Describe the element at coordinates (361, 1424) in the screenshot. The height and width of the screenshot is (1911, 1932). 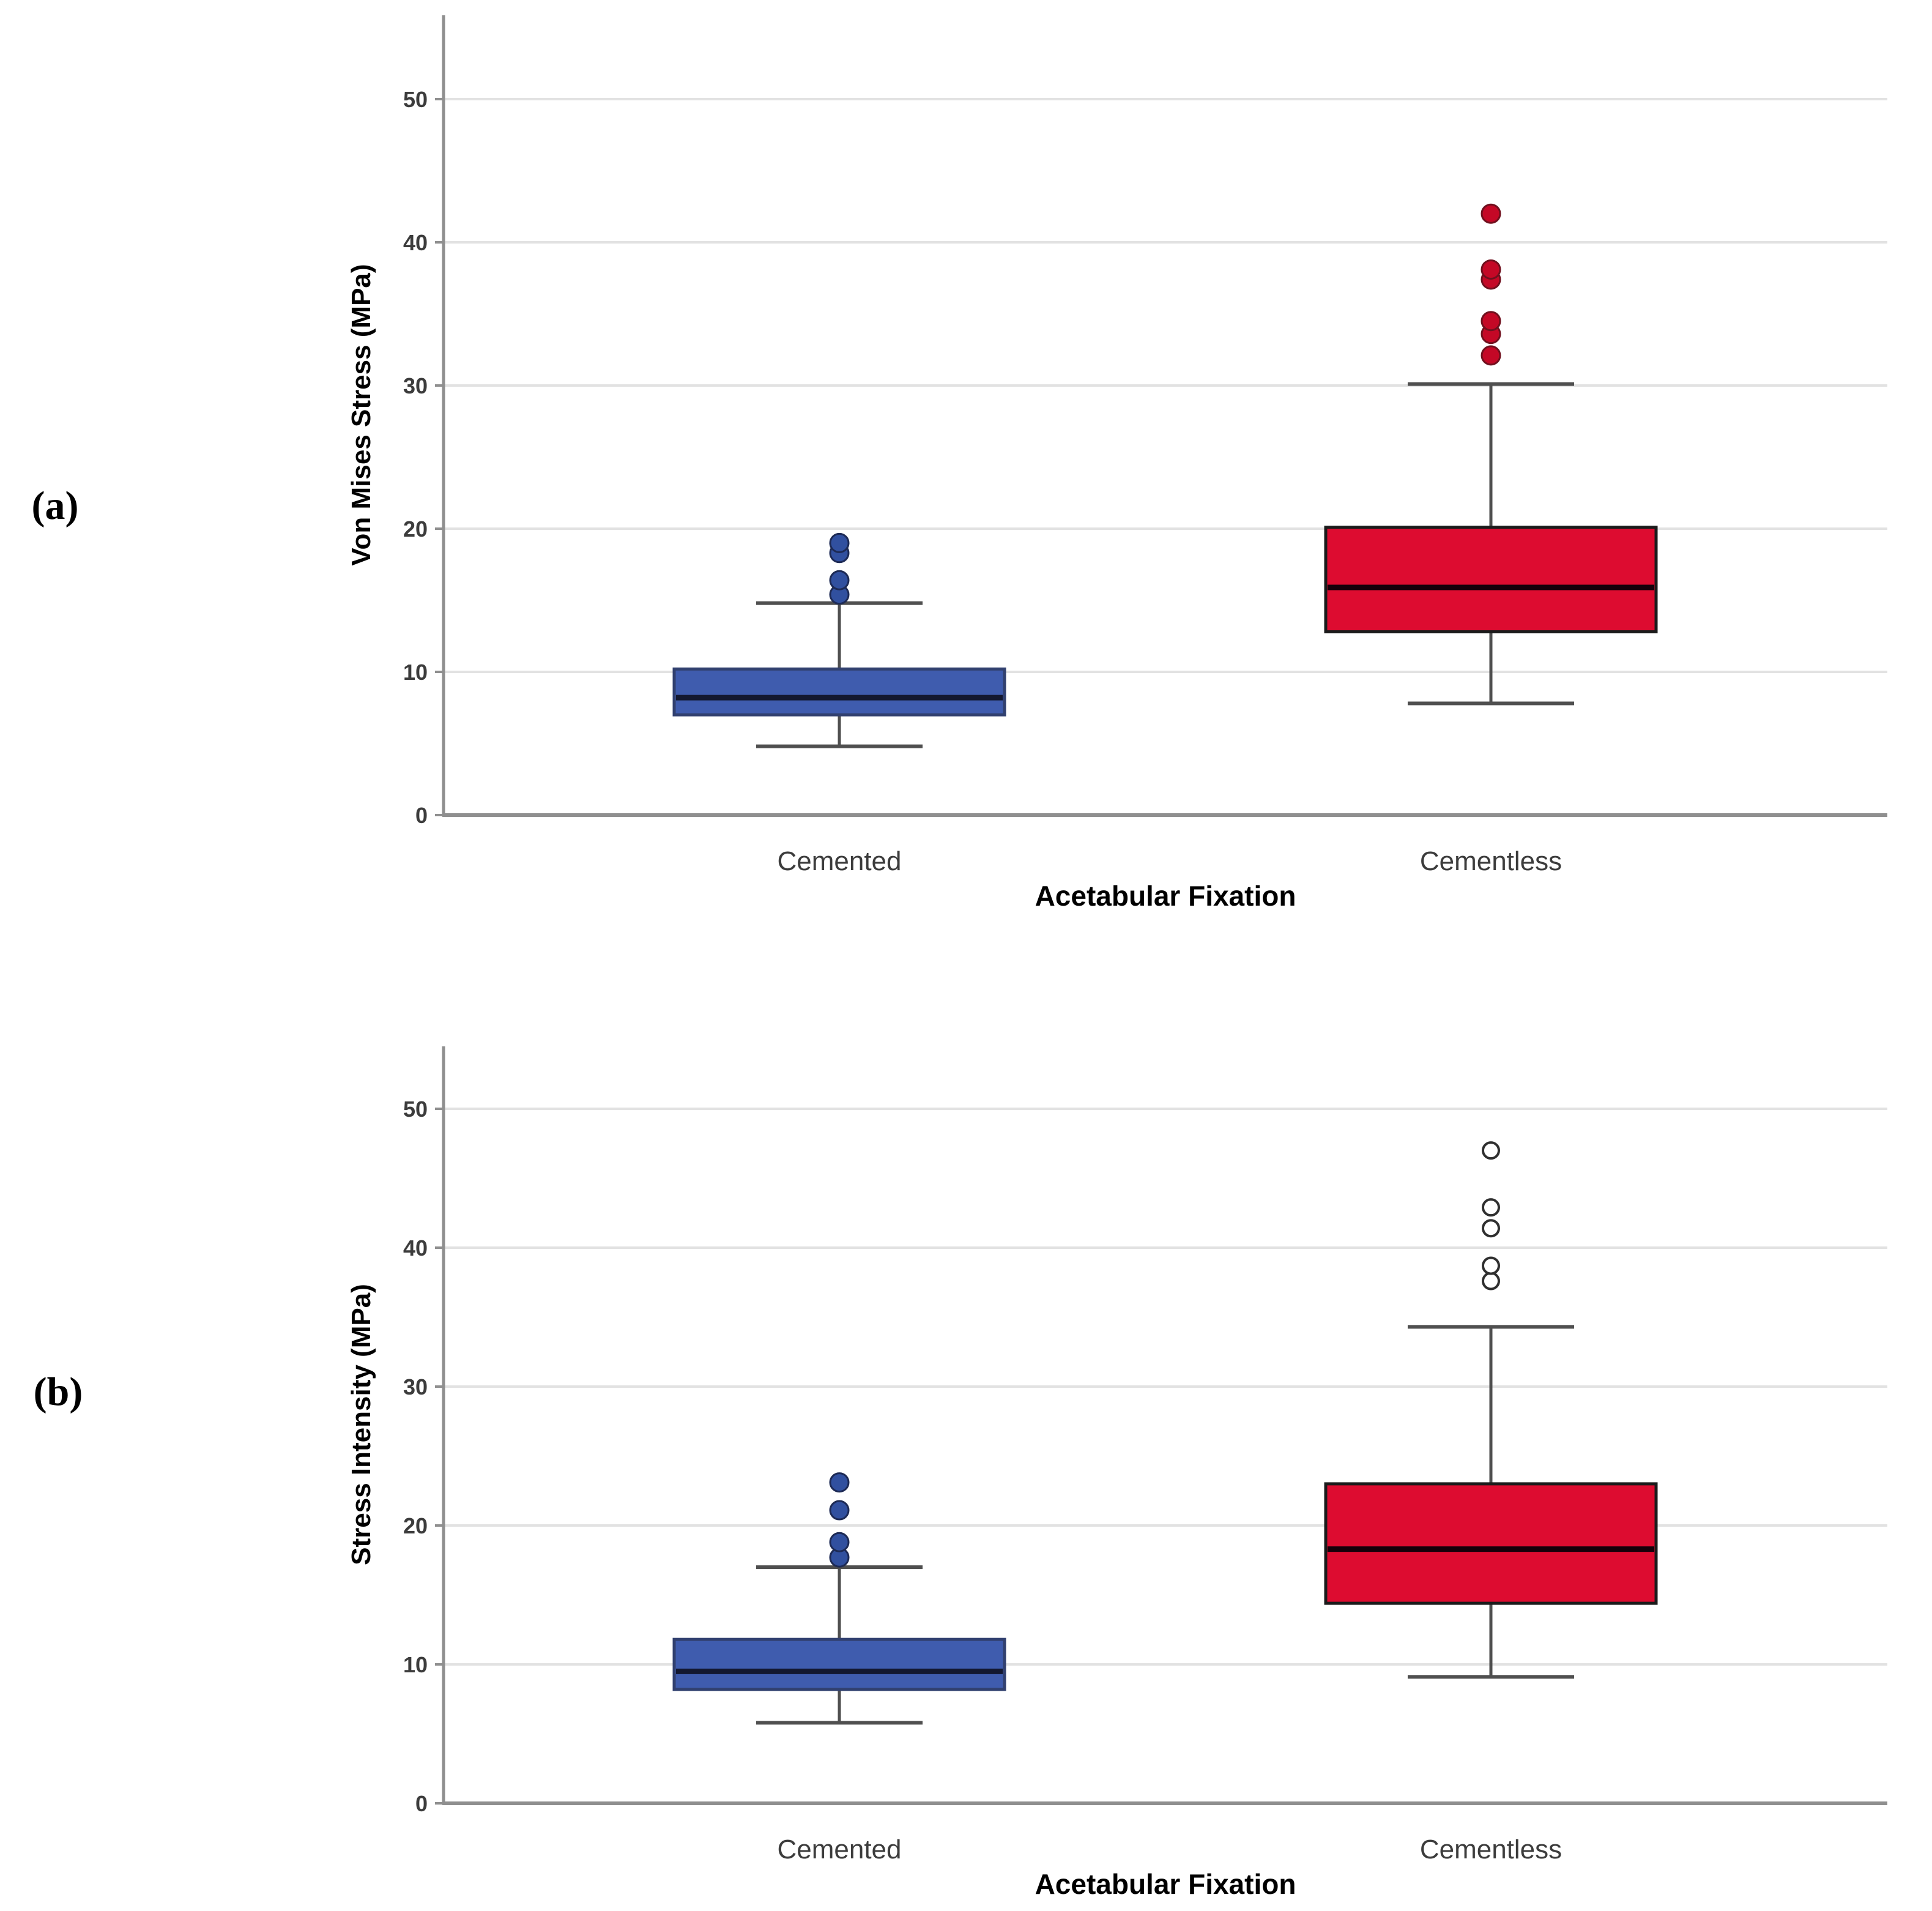
I see `y-axis-title: Stress Intensity (MPa)` at that location.